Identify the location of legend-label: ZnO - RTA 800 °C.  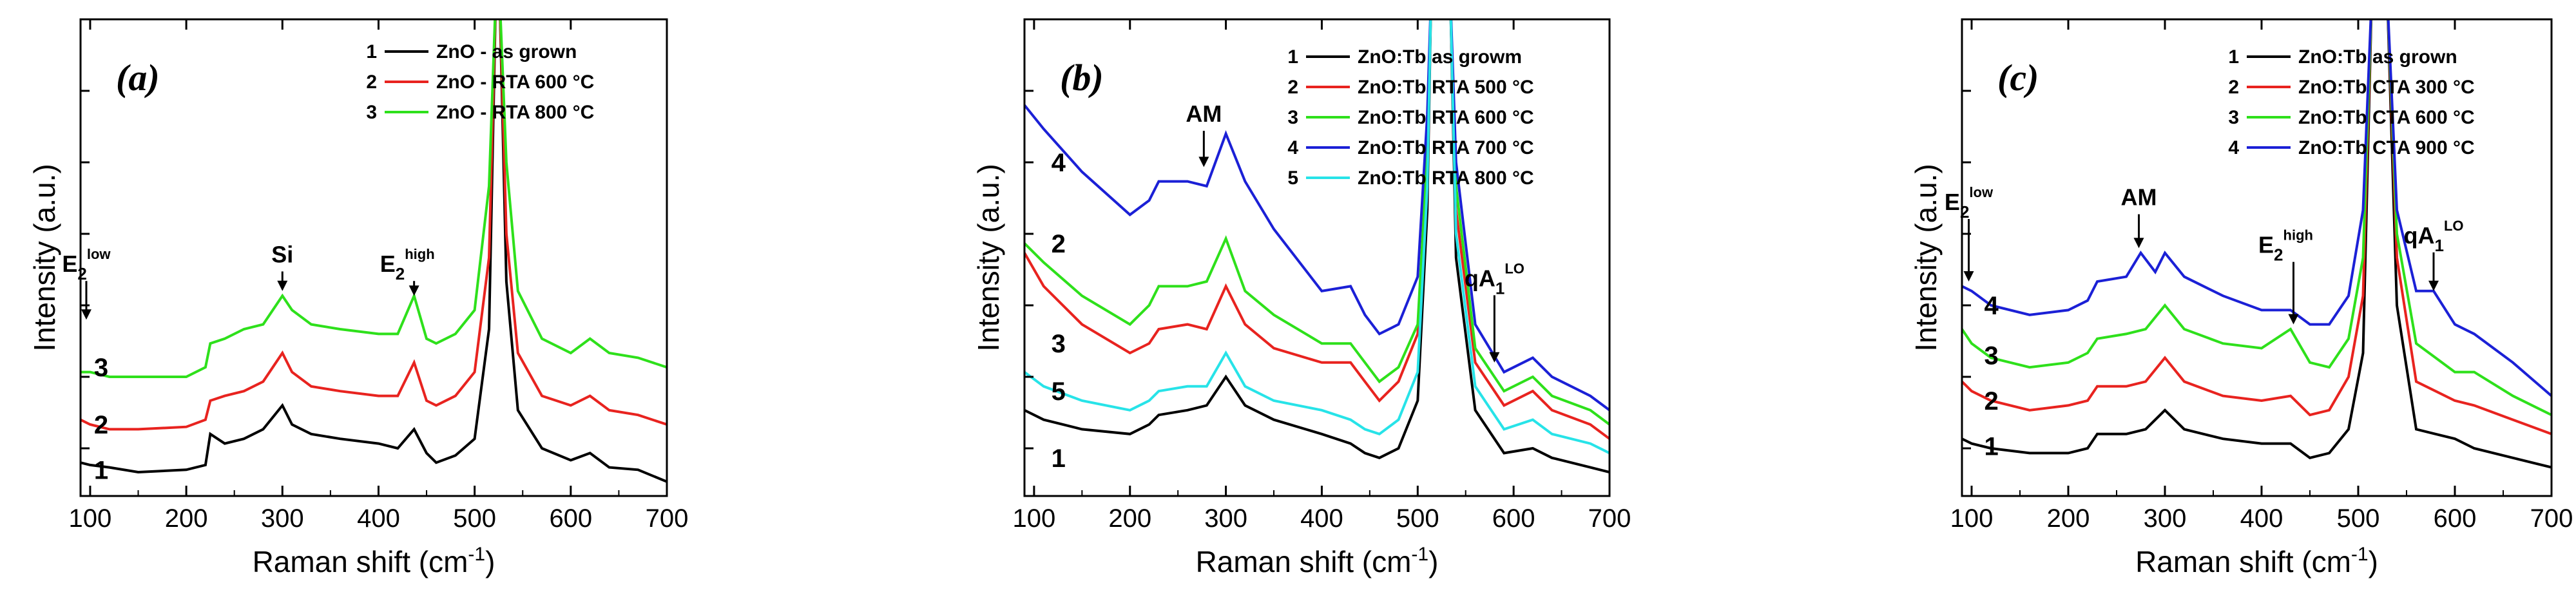
(515, 112).